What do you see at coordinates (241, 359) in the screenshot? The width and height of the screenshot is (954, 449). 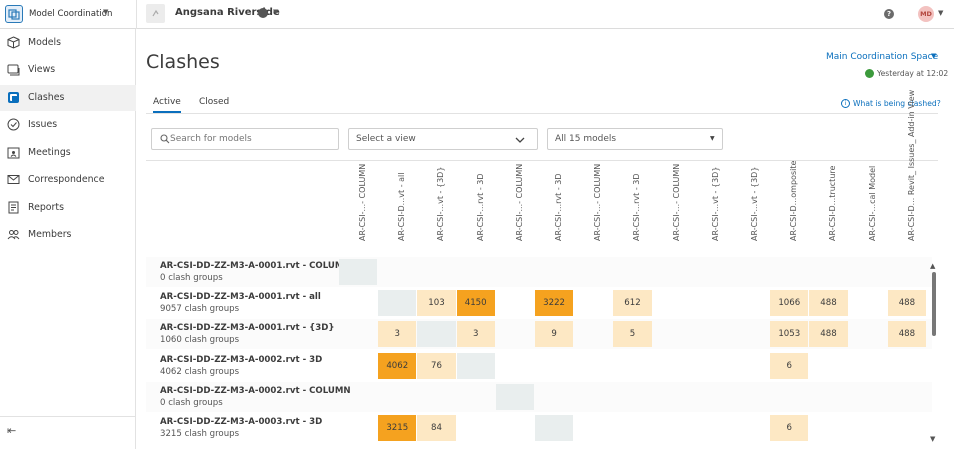 I see `row-model-name: AR-CSI-DD-ZZ-M3-A-0002.rvt - 3D` at bounding box center [241, 359].